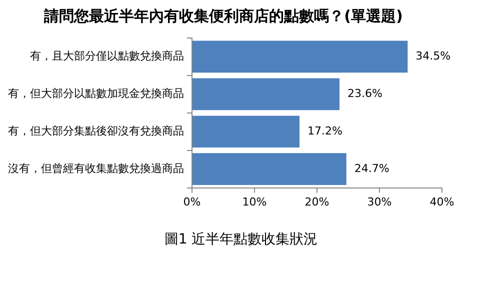 This screenshot has height=290, width=482. I want to click on data-label: 17.2%, so click(325, 131).